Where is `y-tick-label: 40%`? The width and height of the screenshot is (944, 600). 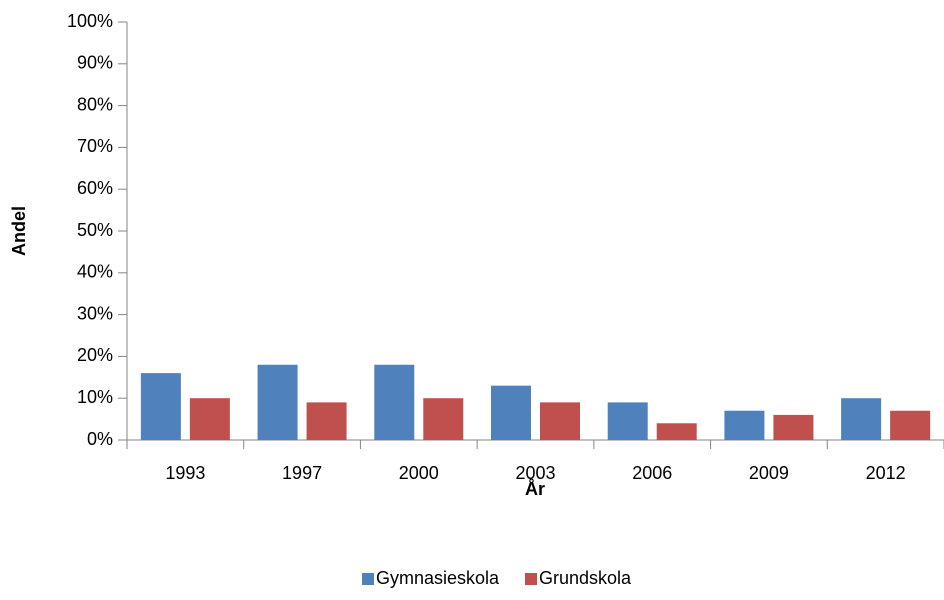
y-tick-label: 40% is located at coordinates (95, 272).